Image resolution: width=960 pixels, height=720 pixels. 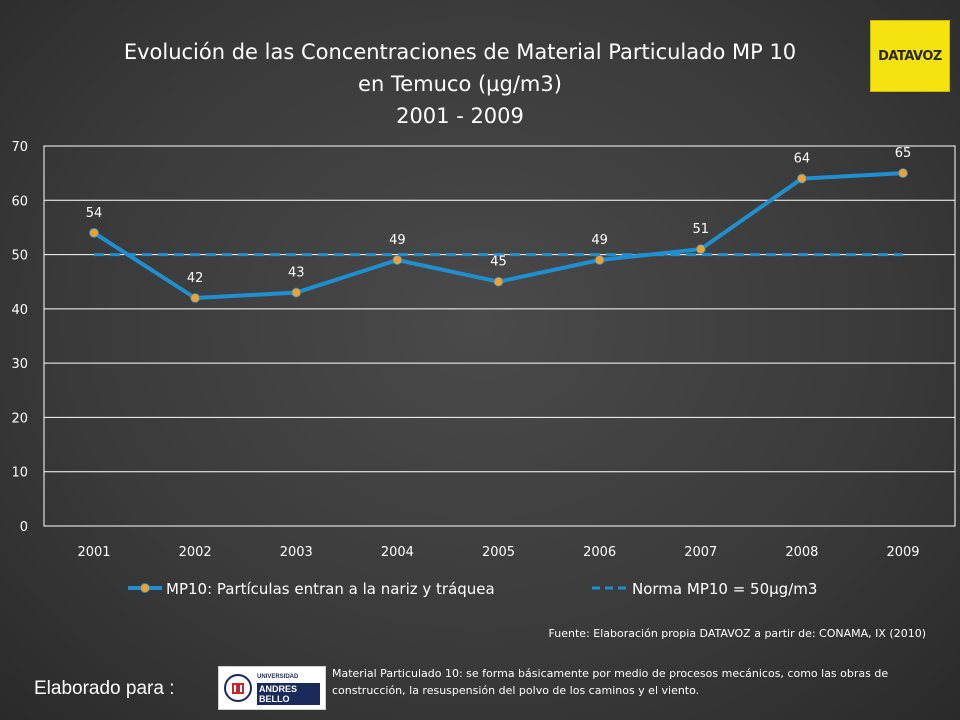 I want to click on x-tick-label: 2005, so click(x=498, y=552).